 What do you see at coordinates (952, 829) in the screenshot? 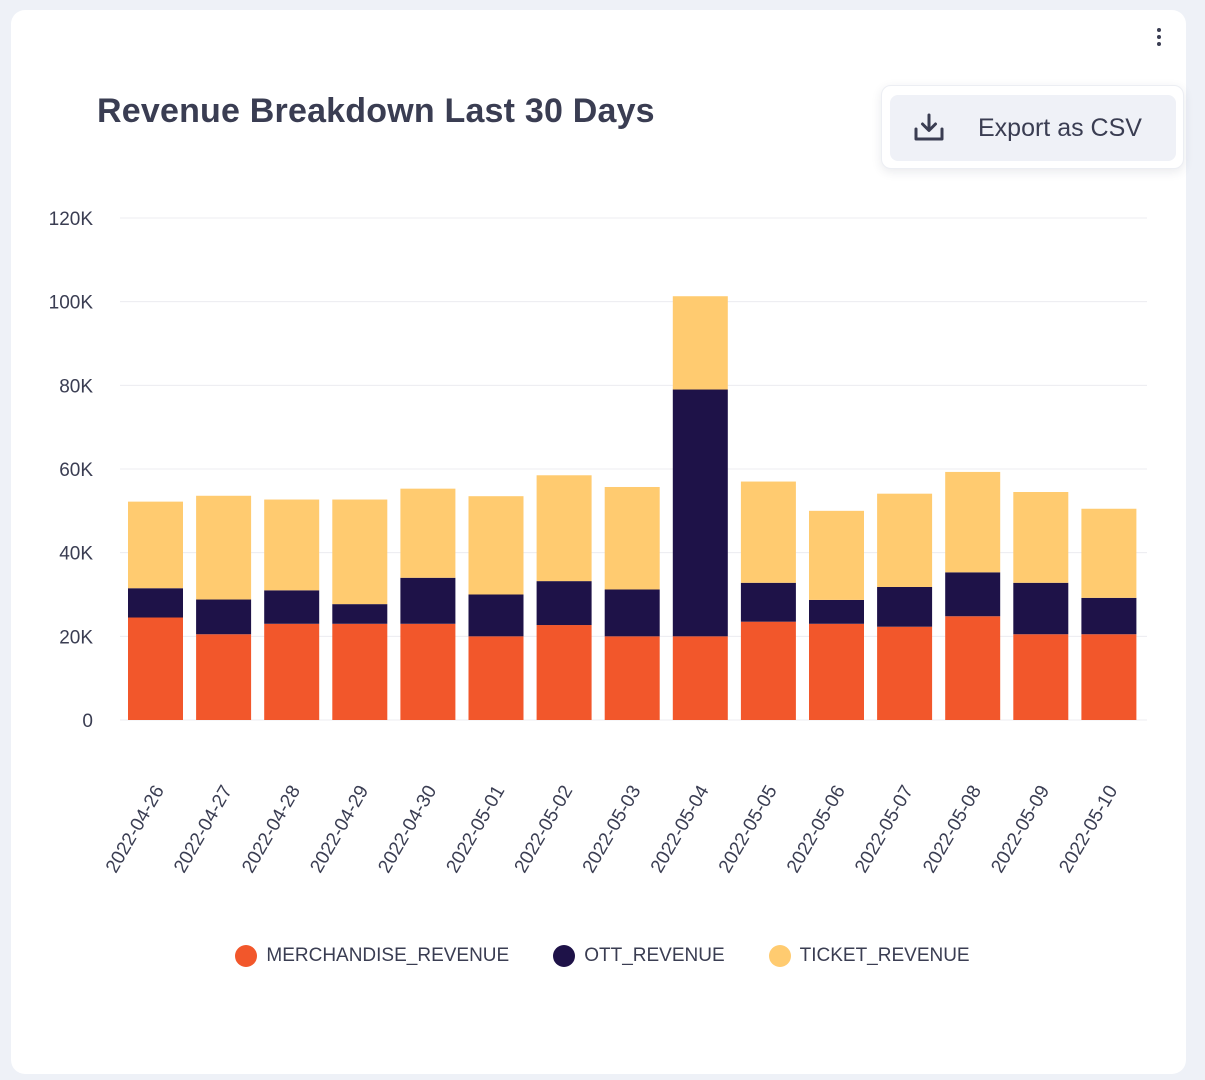
I see `x-tick-label: 2022-05-08` at bounding box center [952, 829].